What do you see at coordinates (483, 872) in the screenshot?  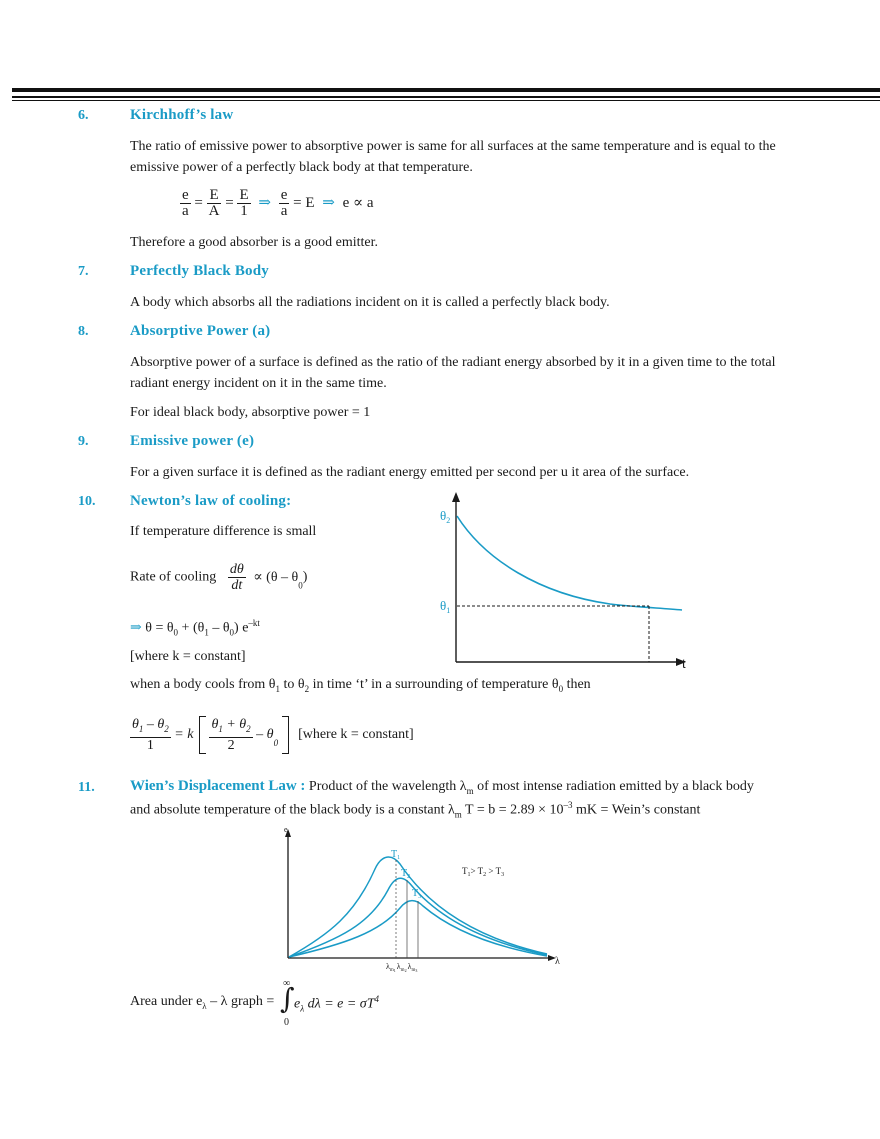 I see `temperature-relation: T1> T2 > T3` at bounding box center [483, 872].